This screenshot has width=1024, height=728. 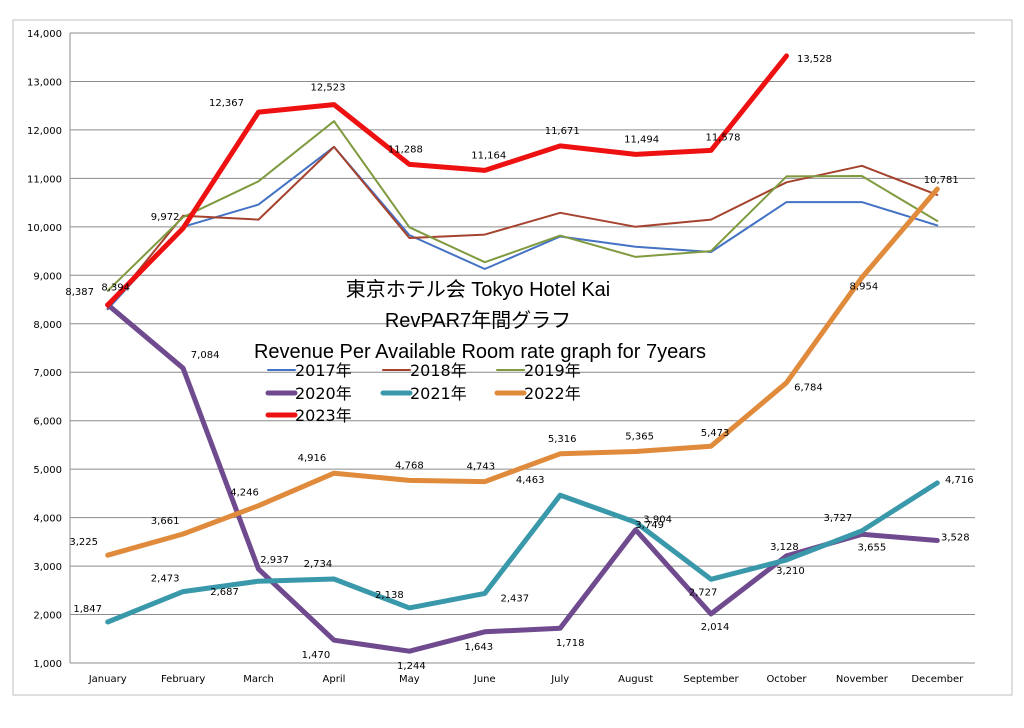 I want to click on data-label: 5,316, so click(x=562, y=439).